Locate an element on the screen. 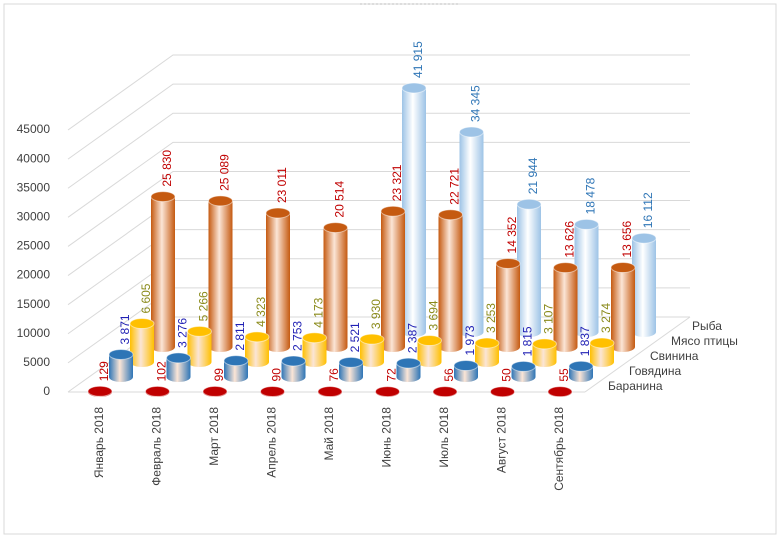  data-label: 22 721 is located at coordinates (455, 186).